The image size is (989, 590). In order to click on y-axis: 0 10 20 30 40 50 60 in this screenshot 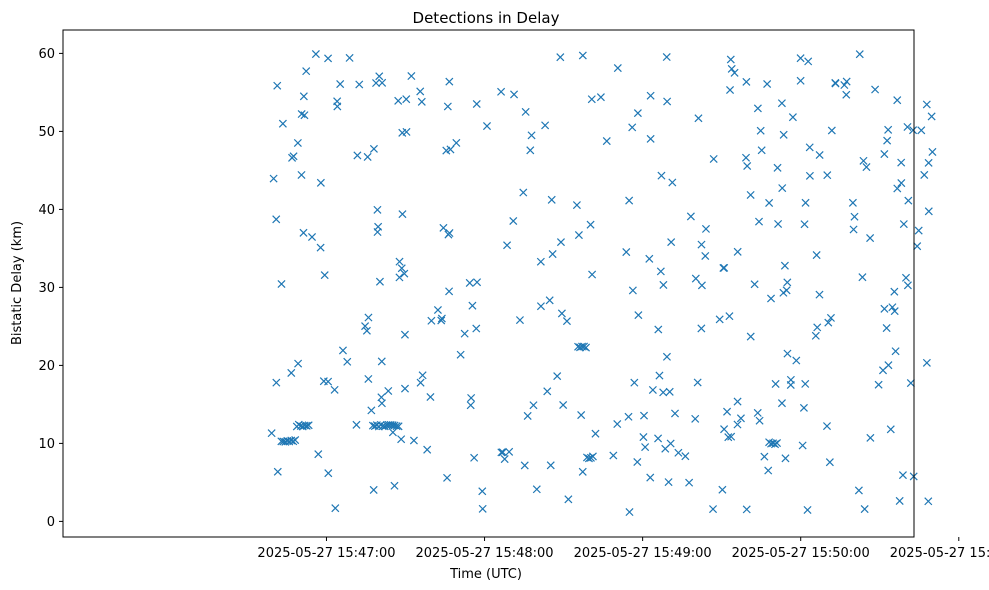, I will do `click(50, 288)`.